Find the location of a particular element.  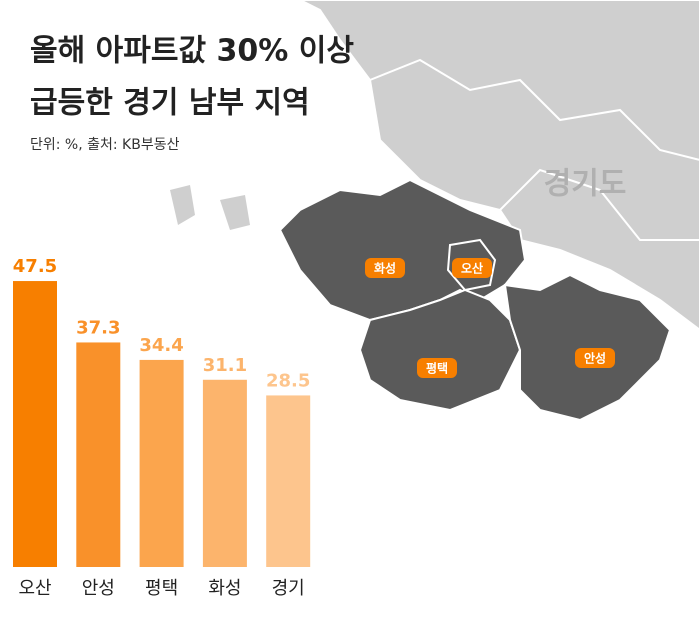

map-label: 화성 is located at coordinates (385, 268).